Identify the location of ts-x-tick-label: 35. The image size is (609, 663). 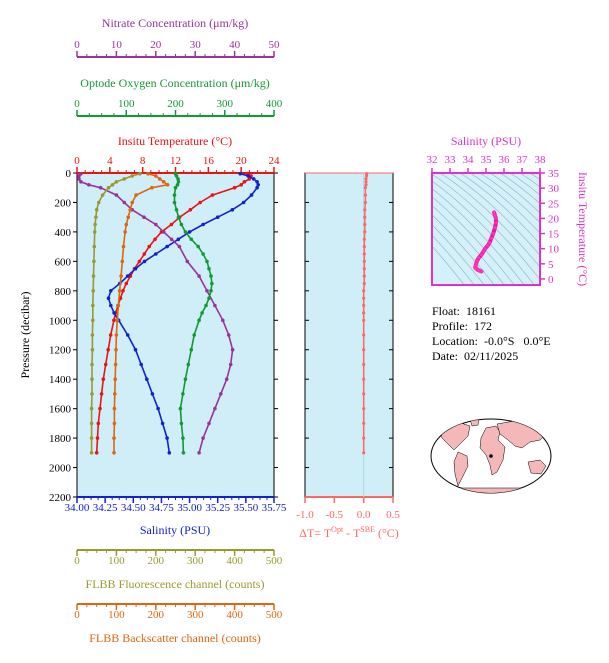
(487, 160).